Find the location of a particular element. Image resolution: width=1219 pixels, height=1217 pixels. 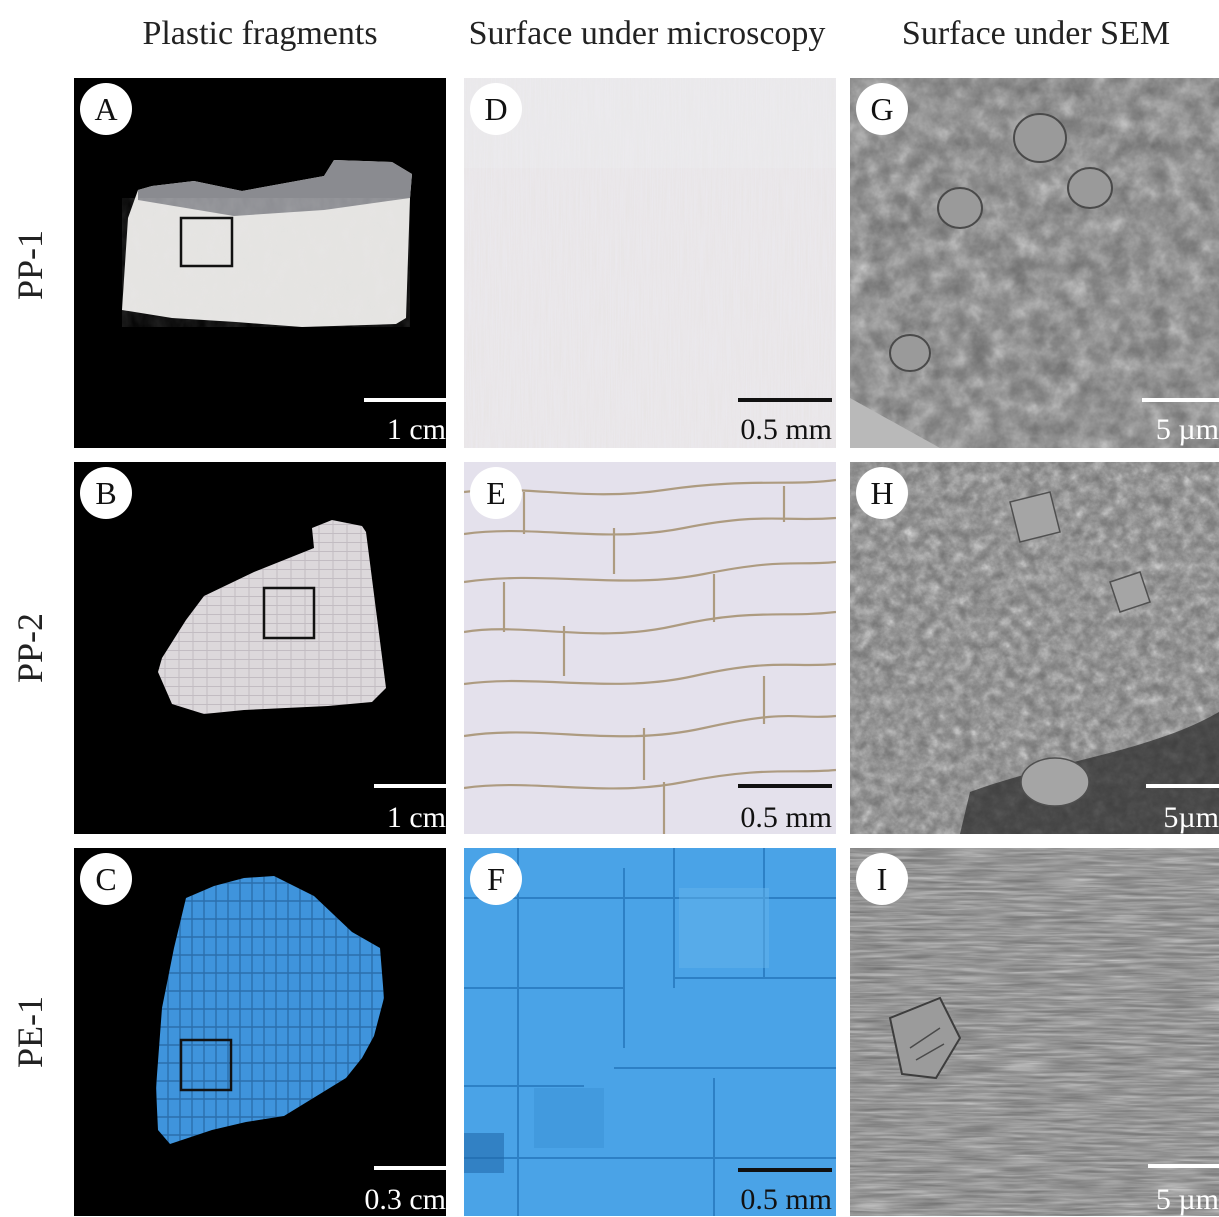

scale-bar-g is located at coordinates (1180, 400).